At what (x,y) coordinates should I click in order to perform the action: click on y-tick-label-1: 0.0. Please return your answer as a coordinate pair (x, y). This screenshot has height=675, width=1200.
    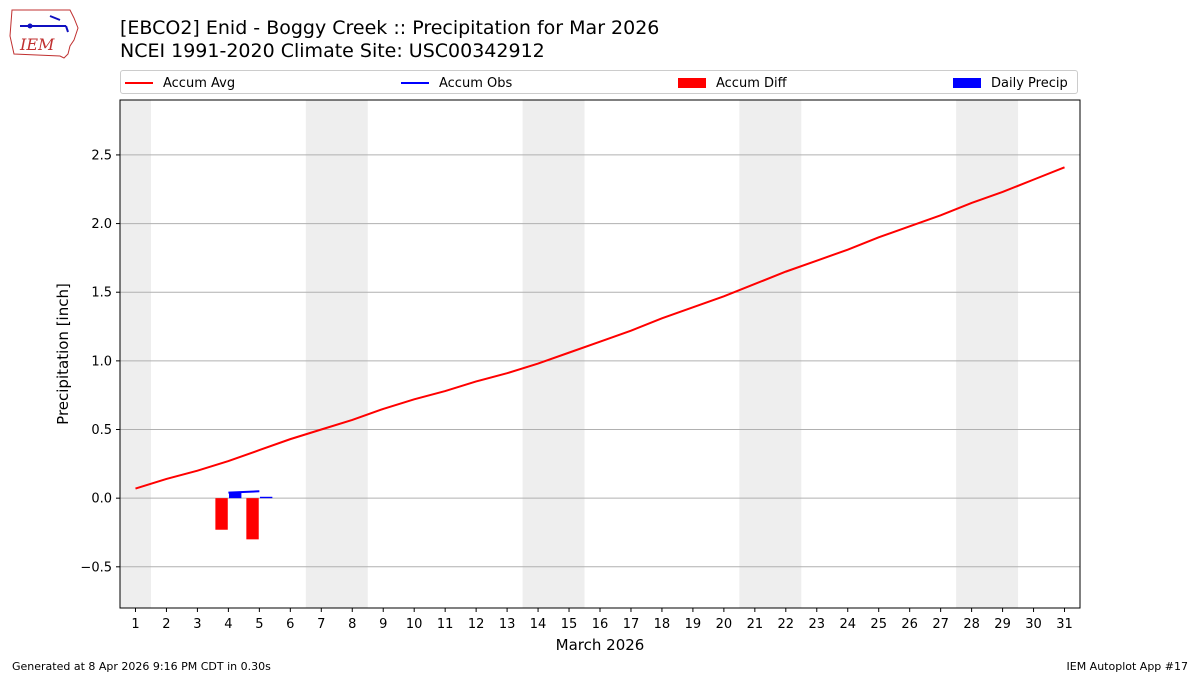
    Looking at the image, I should click on (101, 499).